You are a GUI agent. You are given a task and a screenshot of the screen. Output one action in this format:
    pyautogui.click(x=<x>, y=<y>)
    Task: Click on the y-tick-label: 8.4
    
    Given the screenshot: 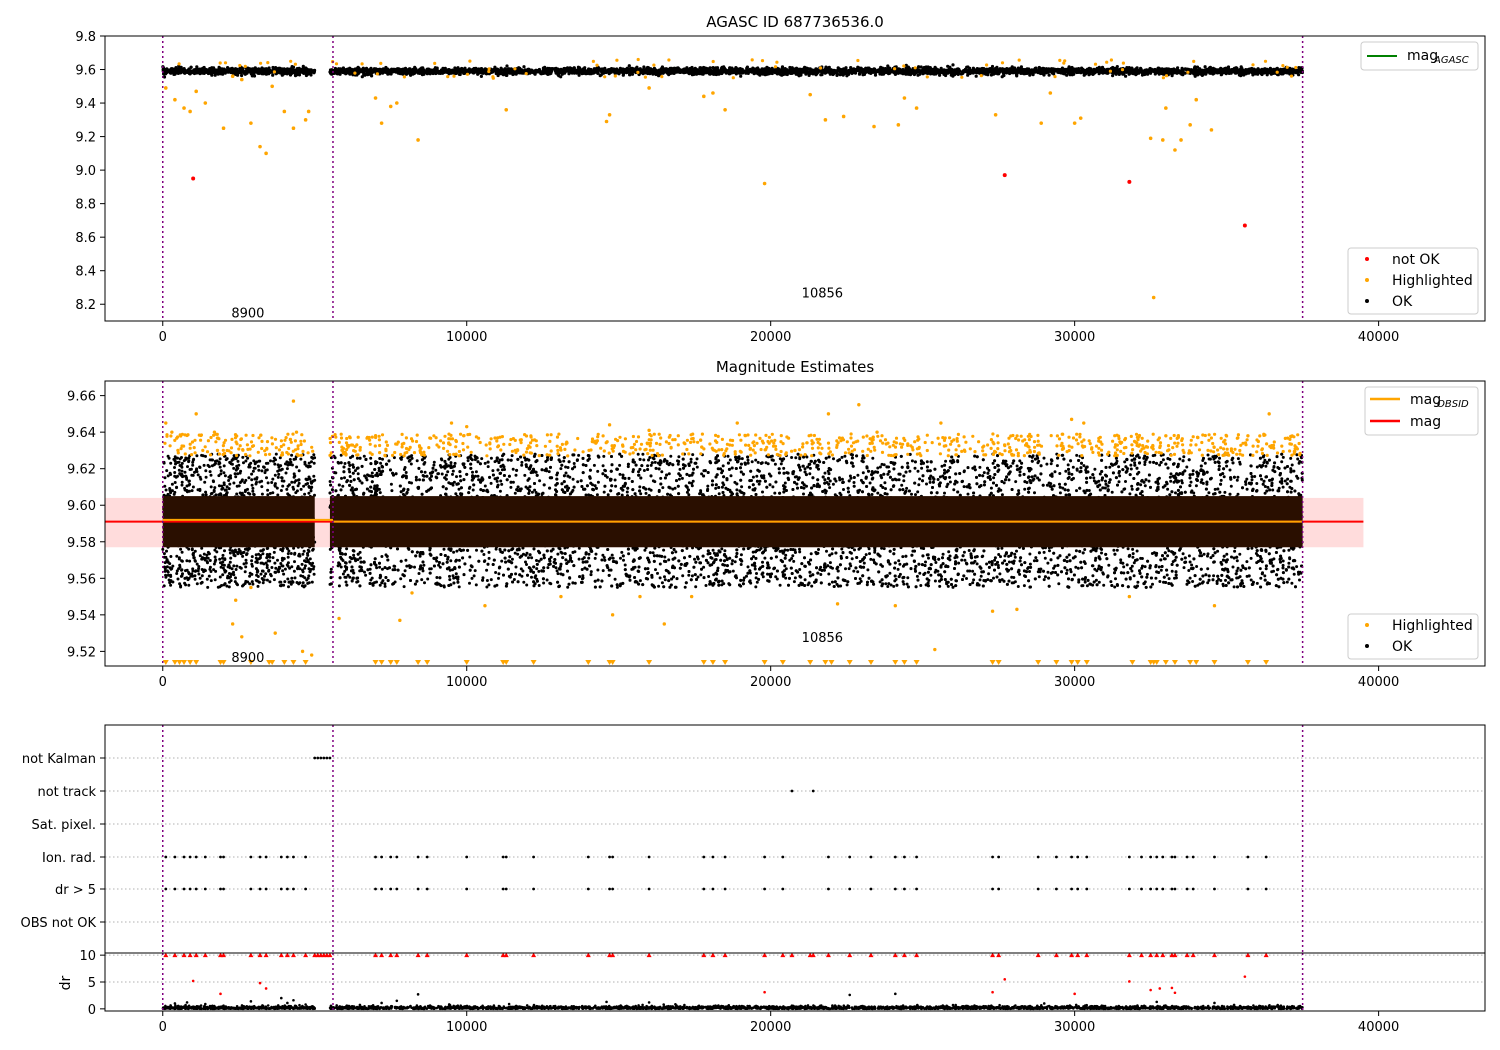 What is the action you would take?
    pyautogui.click(x=85, y=272)
    